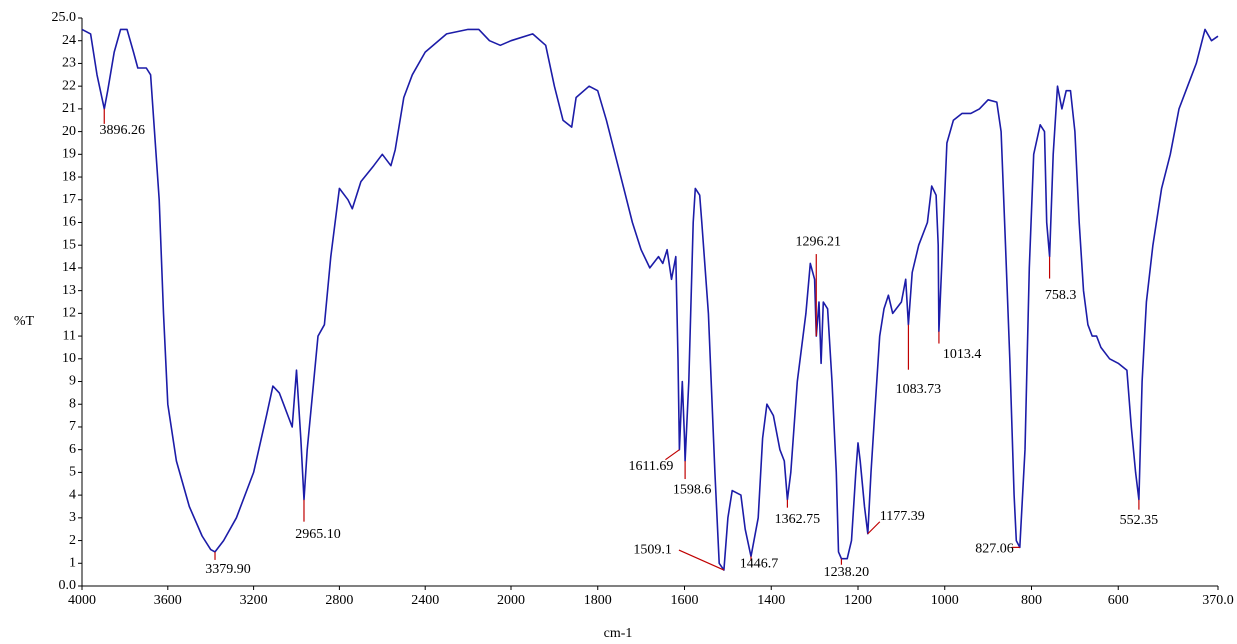 This screenshot has width=1237, height=644. What do you see at coordinates (69, 199) in the screenshot?
I see `y-tick-label: 17` at bounding box center [69, 199].